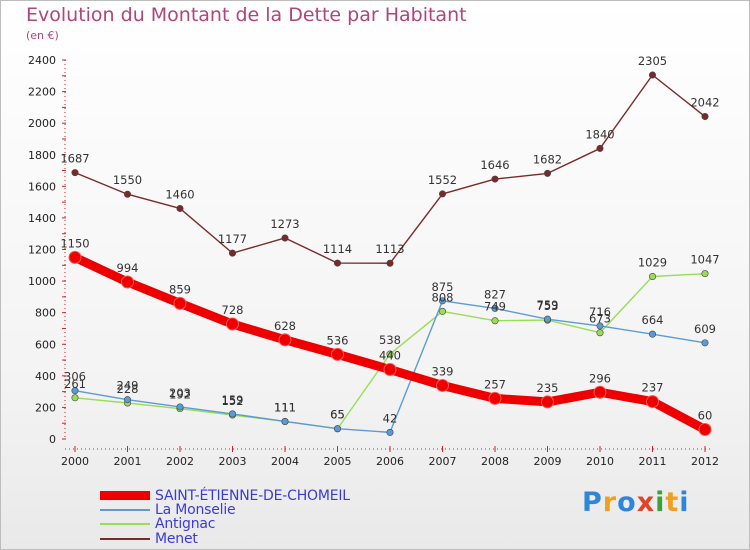 The width and height of the screenshot is (750, 550). I want to click on data-label: 1687, so click(74, 159).